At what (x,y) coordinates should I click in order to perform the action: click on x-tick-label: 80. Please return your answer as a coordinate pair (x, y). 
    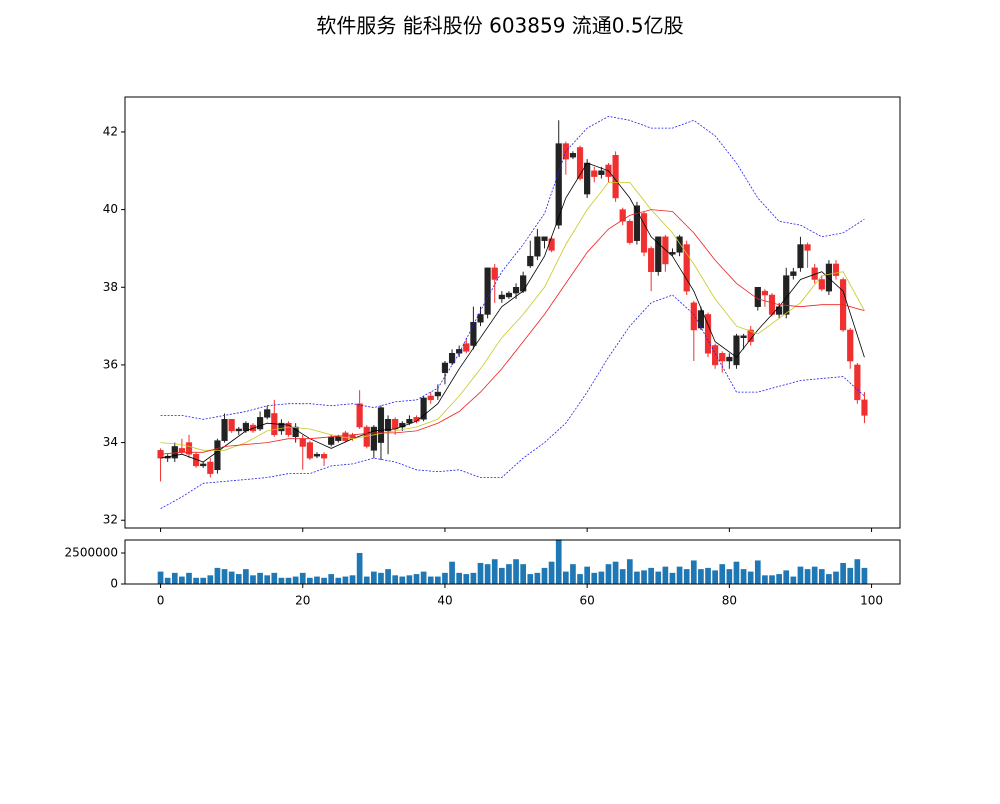
    Looking at the image, I should click on (729, 601).